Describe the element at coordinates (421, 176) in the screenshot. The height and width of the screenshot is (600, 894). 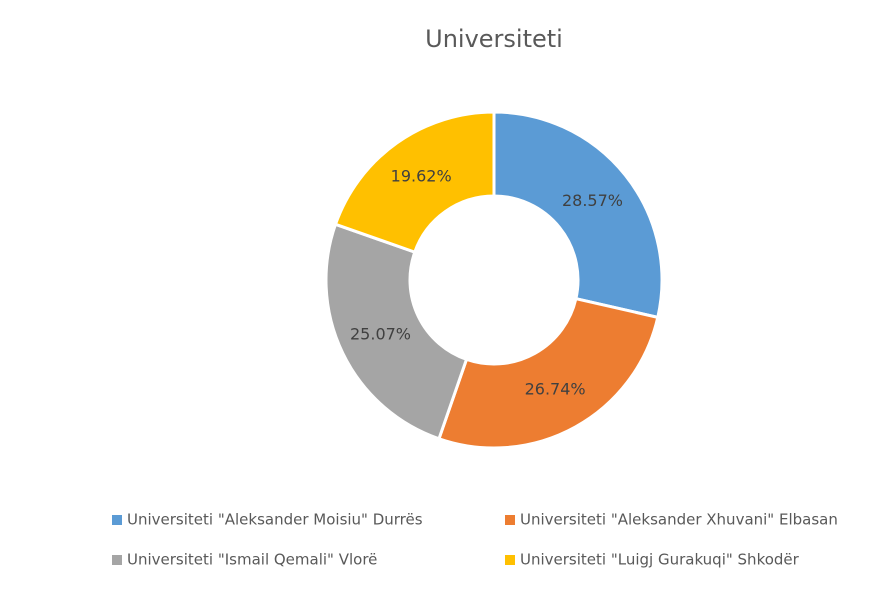
I see `data-label: 19.62%` at that location.